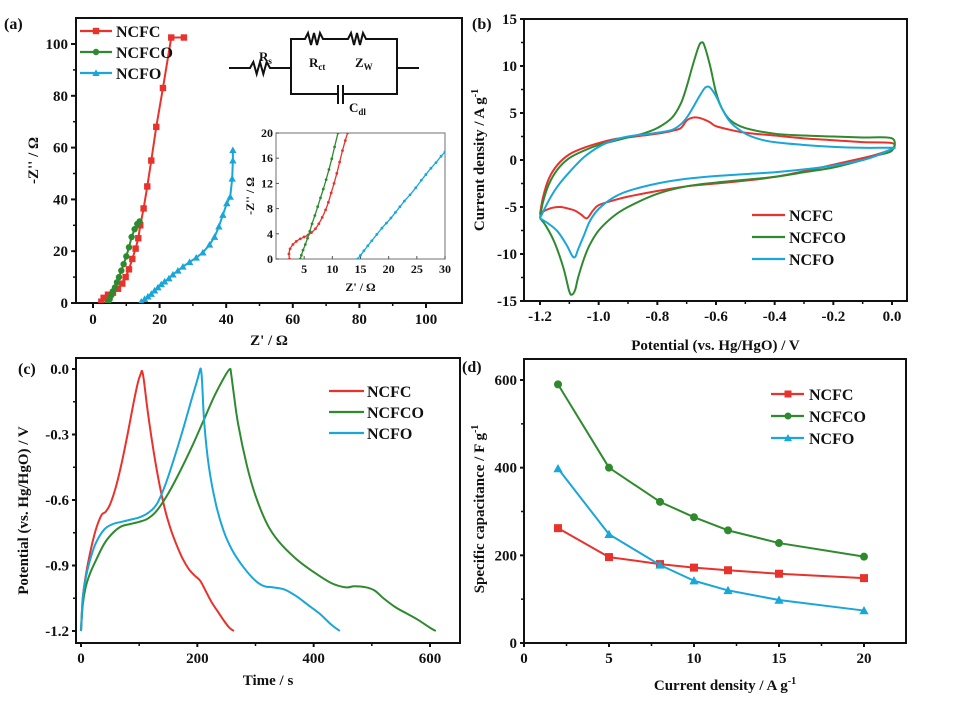  What do you see at coordinates (270, 259) in the screenshot?
I see `inset-y-tick-label: 0` at bounding box center [270, 259].